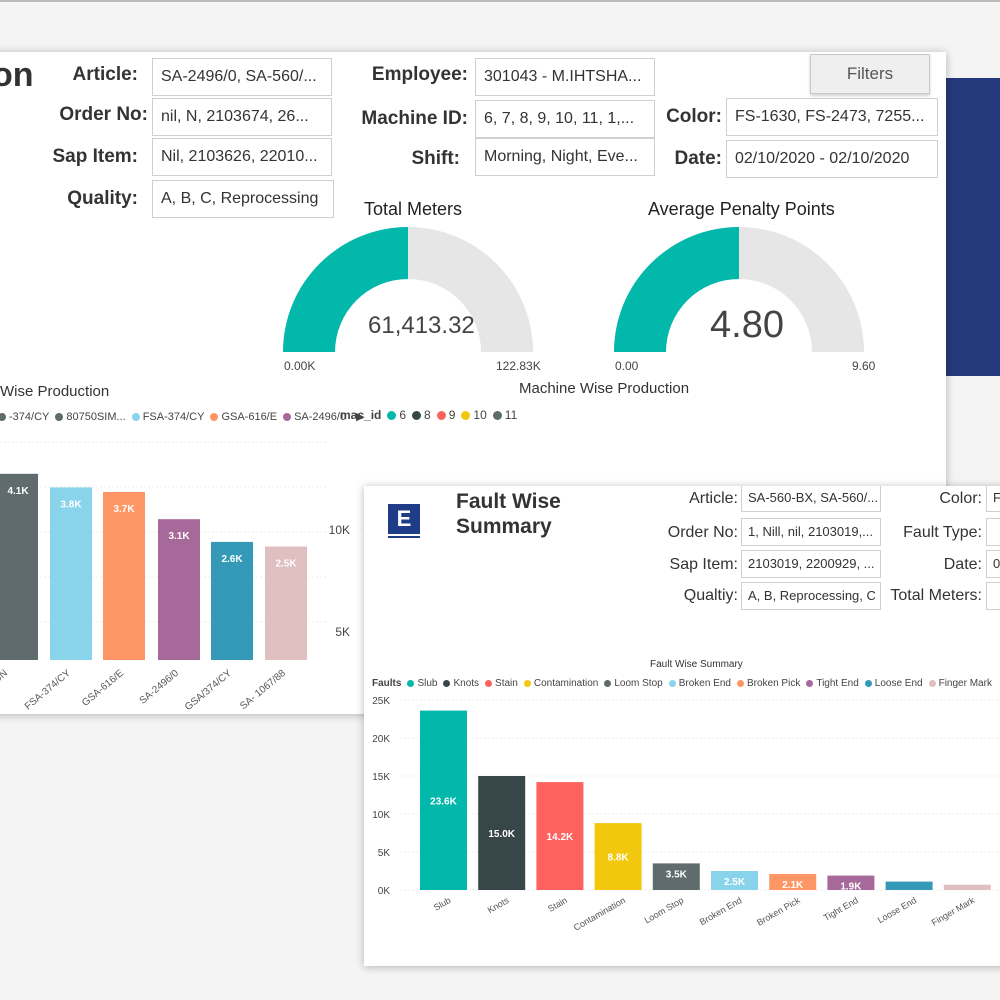 This screenshot has width=1000, height=1000. Describe the element at coordinates (124, 576) in the screenshot. I see `bar-GSA-616/E` at that location.